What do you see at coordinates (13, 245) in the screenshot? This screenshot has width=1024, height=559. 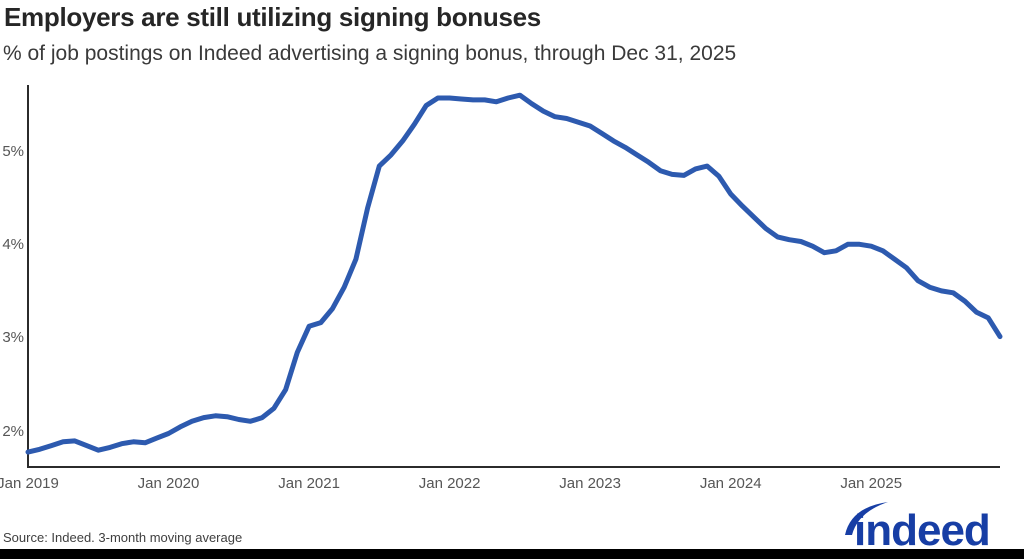 I see `y-tick-label: 4%` at bounding box center [13, 245].